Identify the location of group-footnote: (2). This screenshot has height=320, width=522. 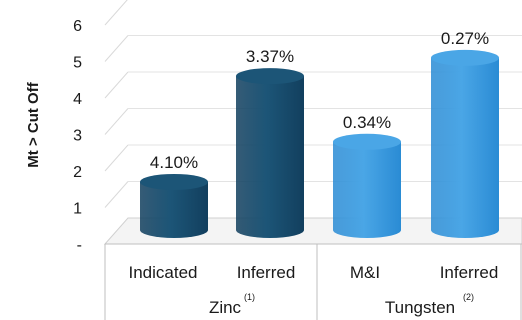
(468, 297).